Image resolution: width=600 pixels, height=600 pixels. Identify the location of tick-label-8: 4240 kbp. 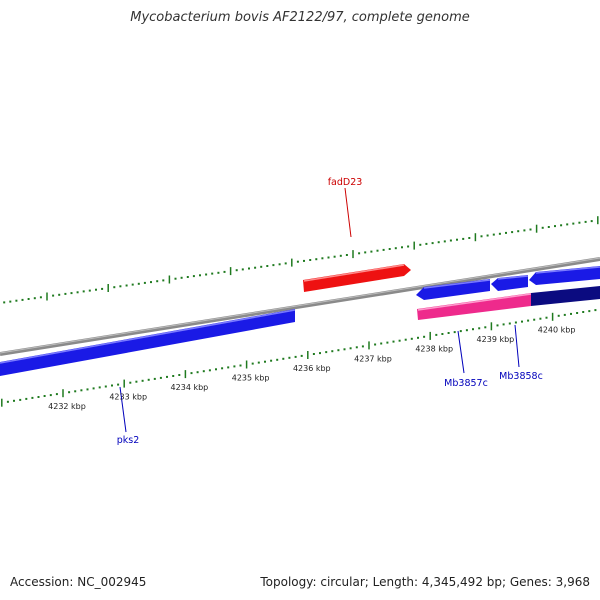
(557, 330).